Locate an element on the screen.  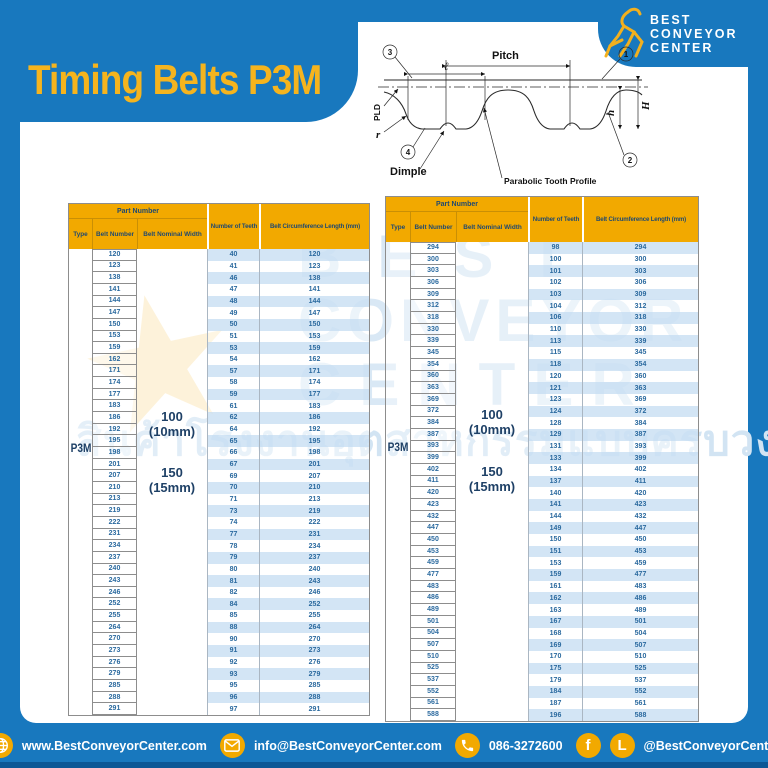
belt-number-cell: 420 is located at coordinates (433, 493).